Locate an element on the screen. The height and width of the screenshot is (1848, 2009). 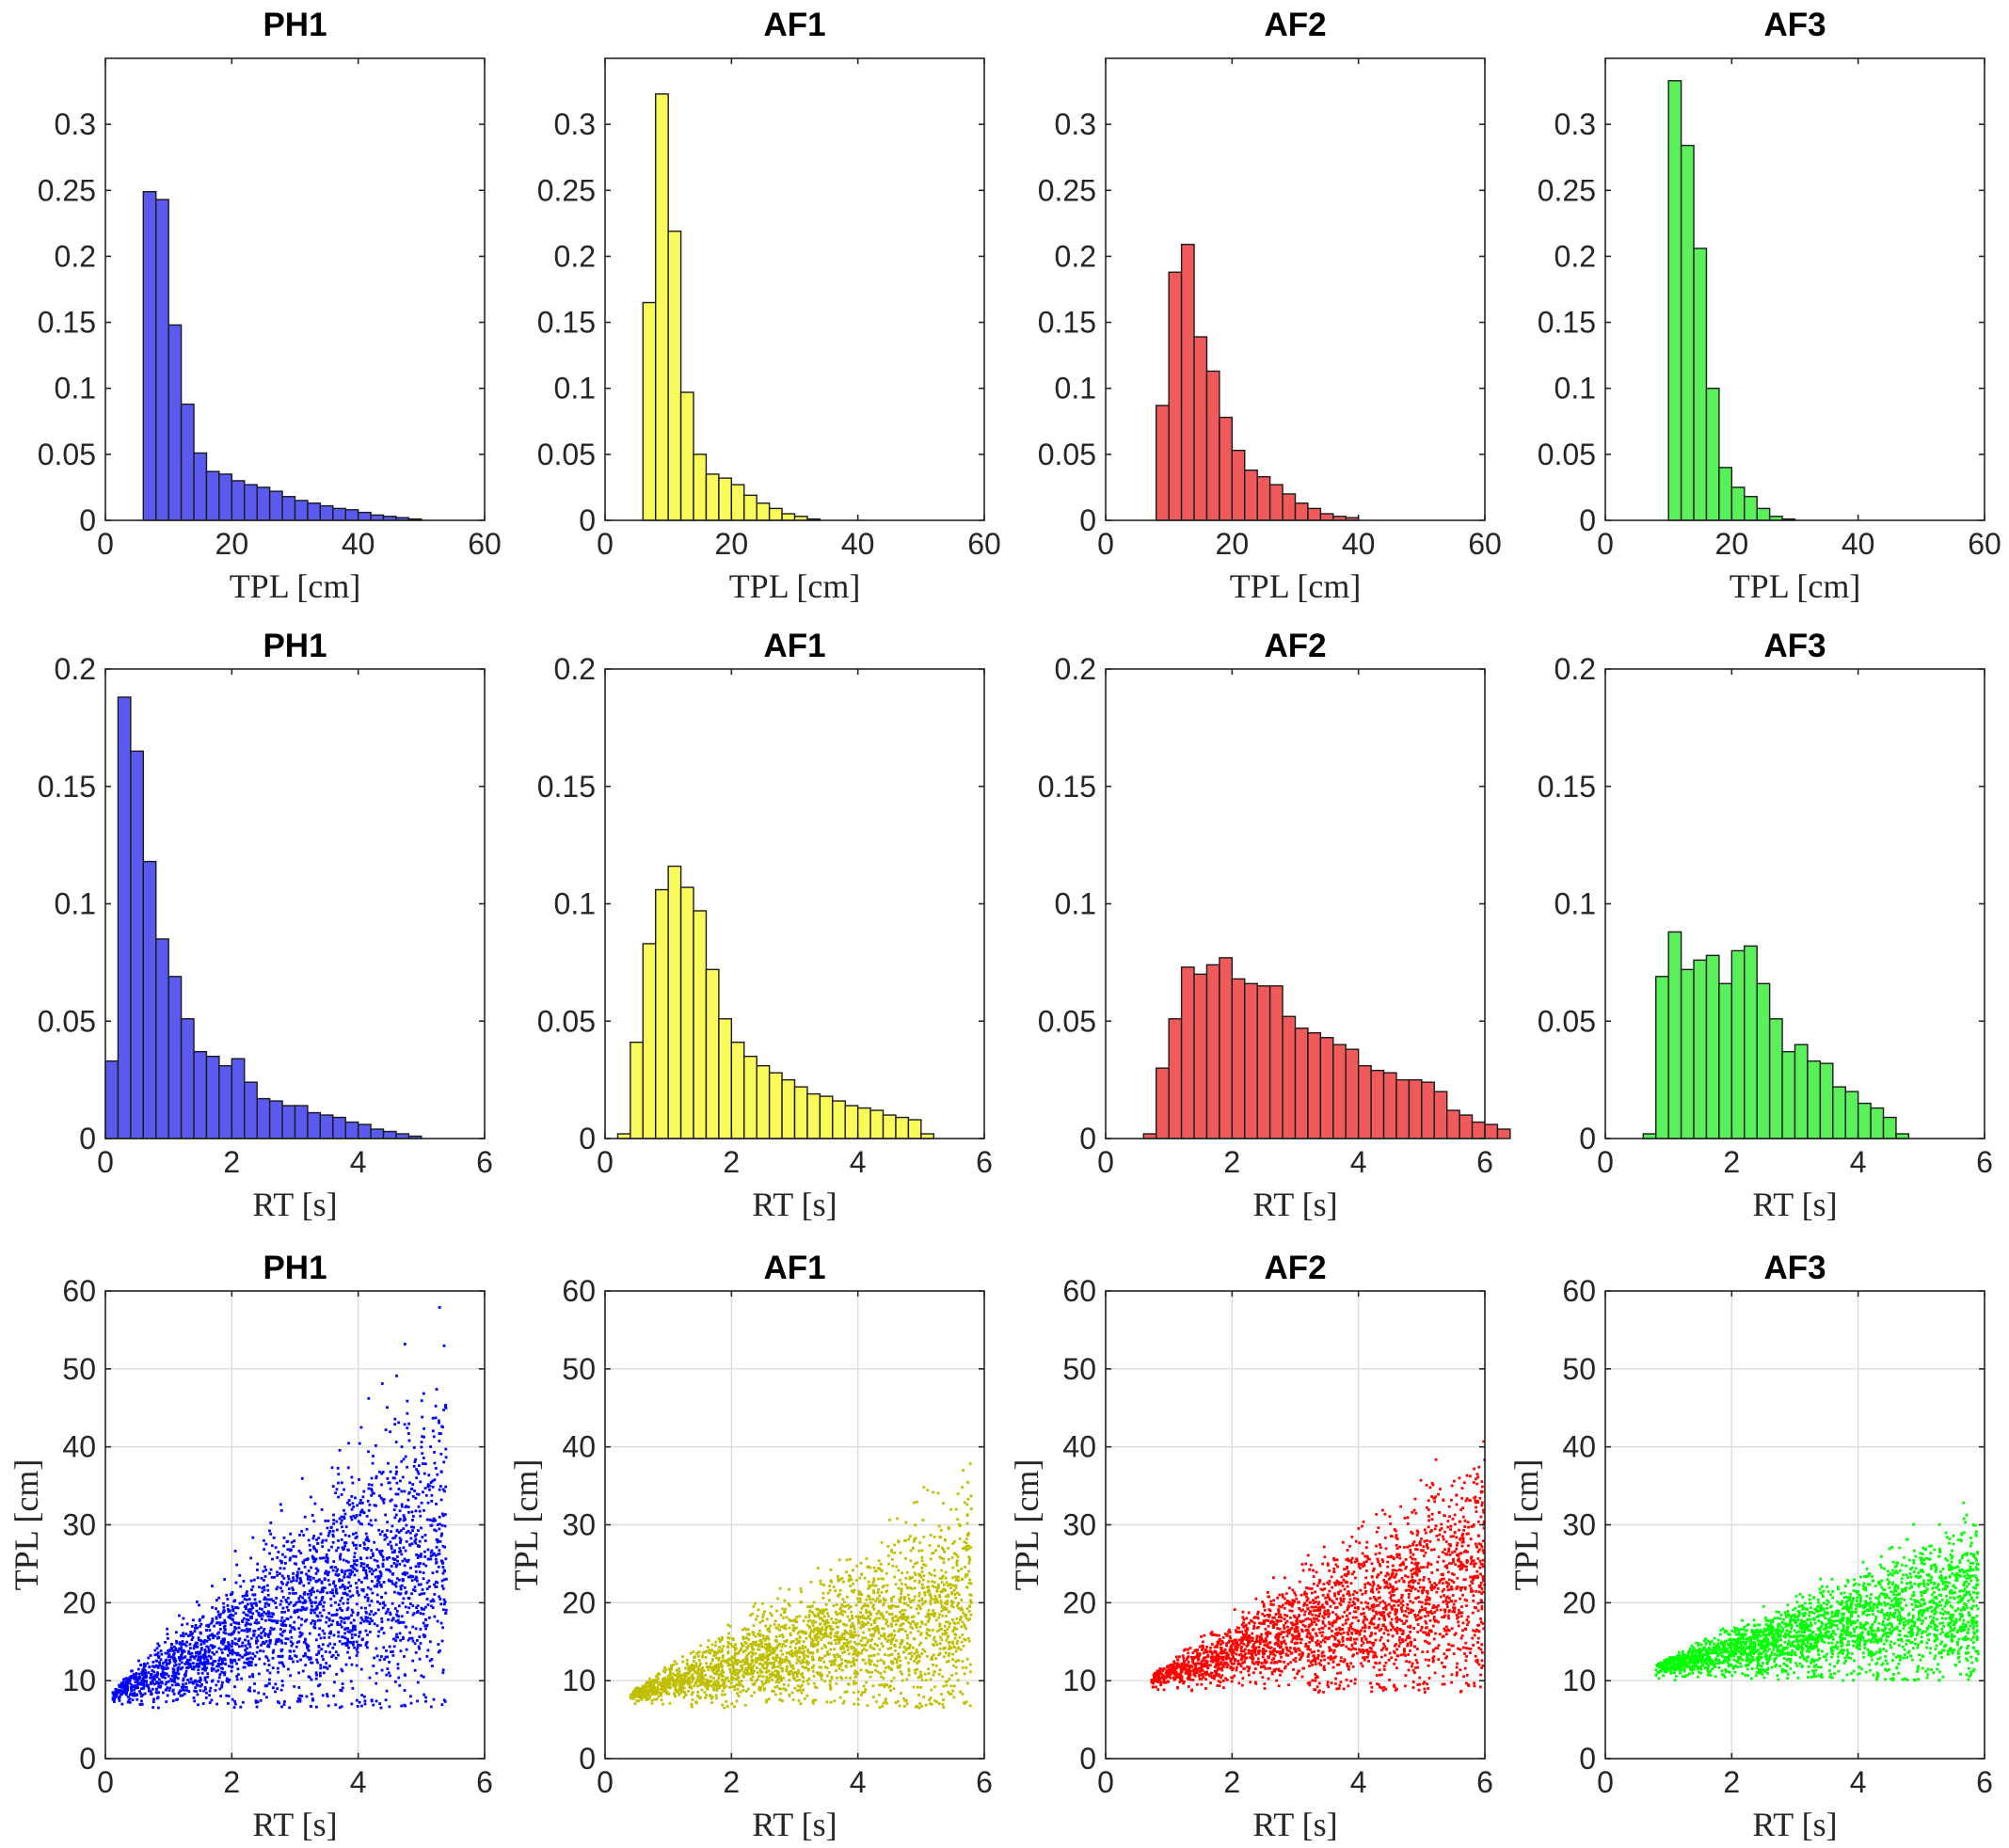
y-tick-label: 0.05 is located at coordinates (1567, 1021).